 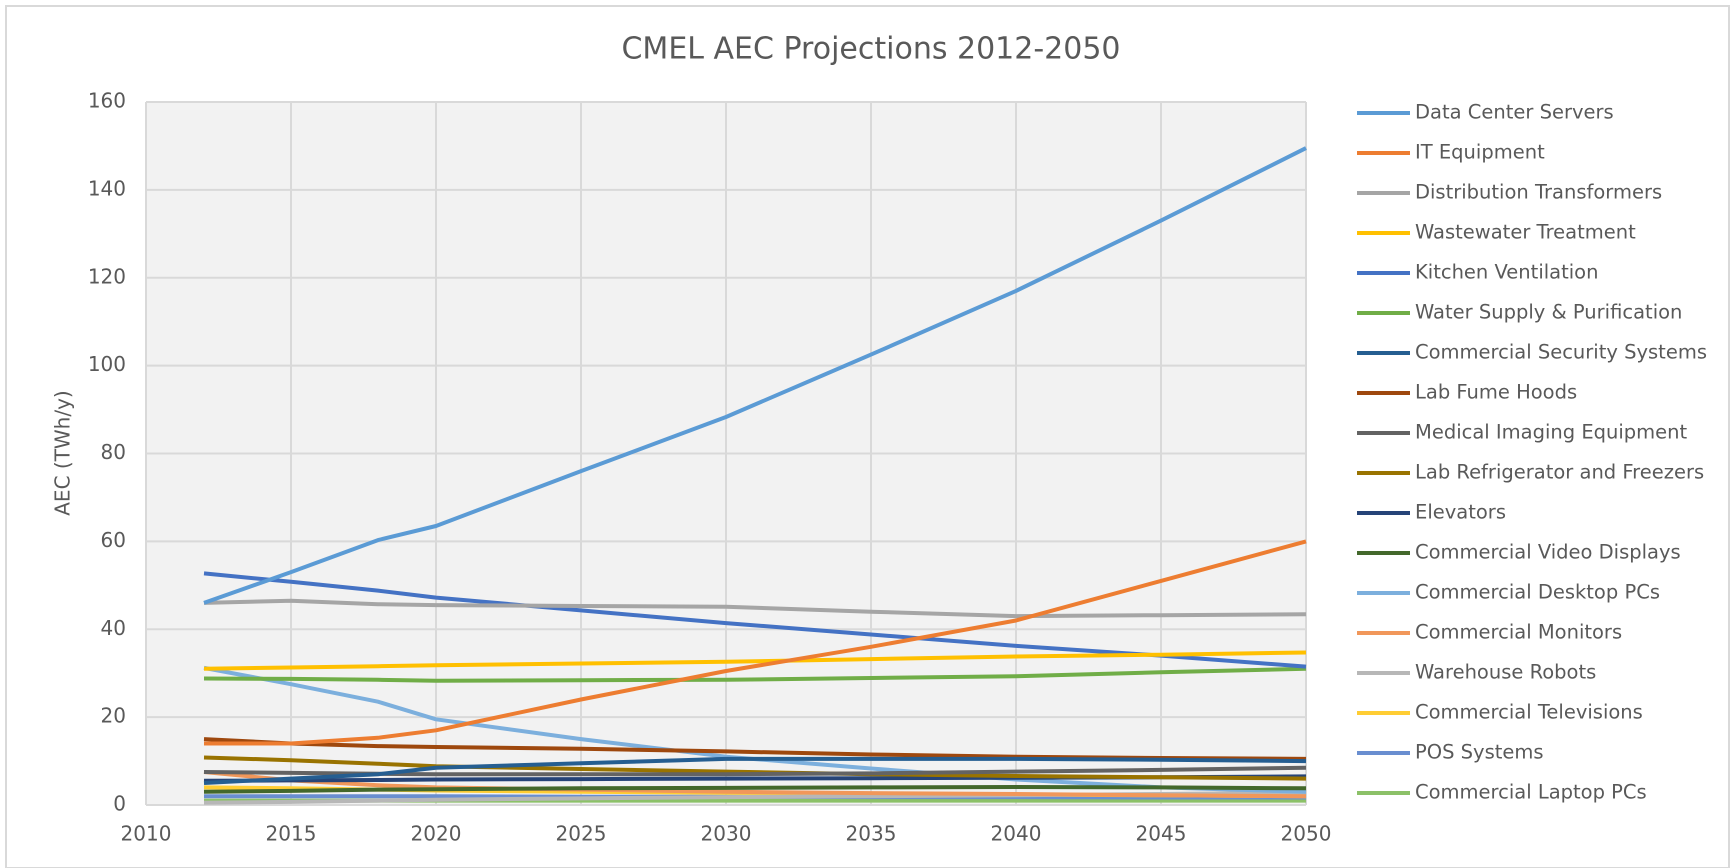 What do you see at coordinates (726, 834) in the screenshot?
I see `x-tick-label: 2030` at bounding box center [726, 834].